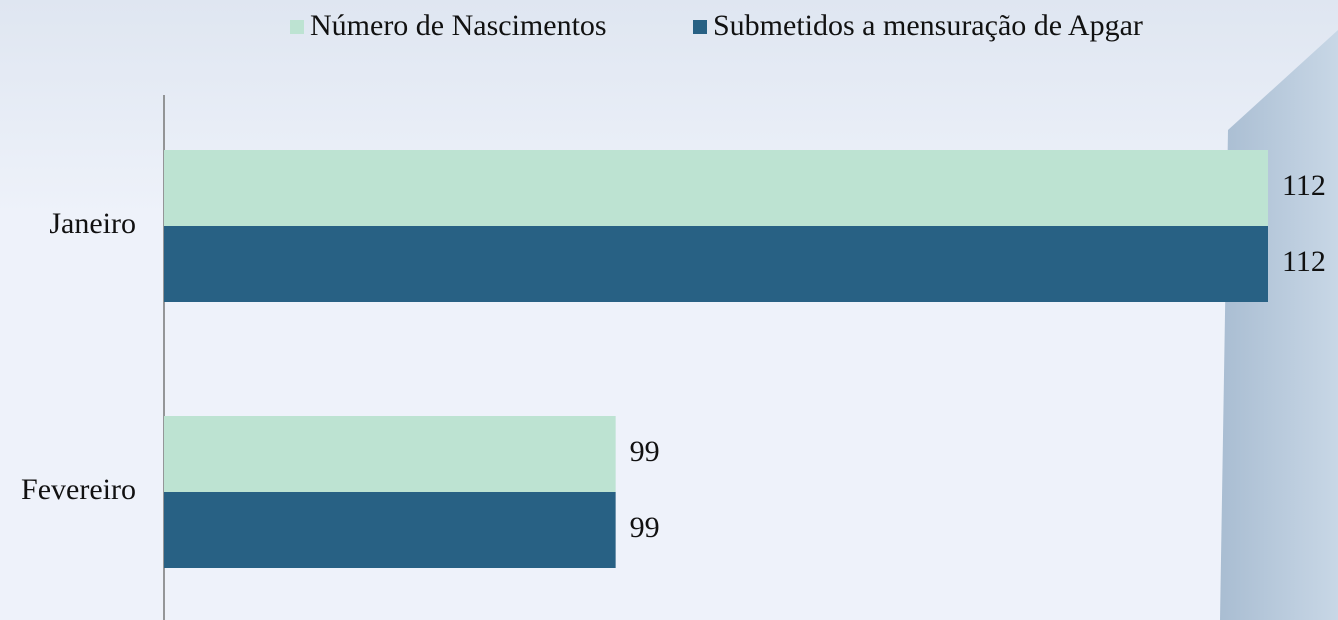  What do you see at coordinates (928, 25) in the screenshot?
I see `legend-label: Submetidos a mensuração de Apgar` at bounding box center [928, 25].